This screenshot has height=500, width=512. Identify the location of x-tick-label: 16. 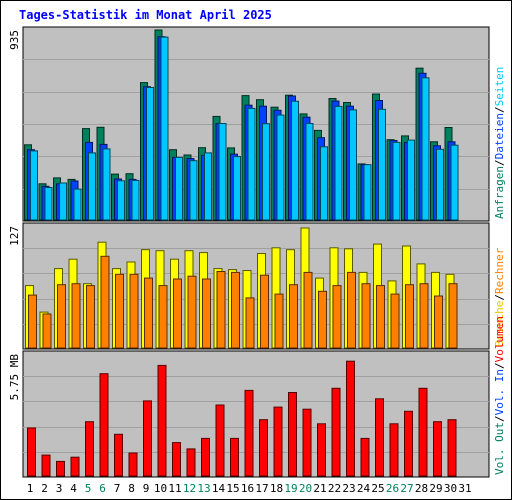
(247, 488).